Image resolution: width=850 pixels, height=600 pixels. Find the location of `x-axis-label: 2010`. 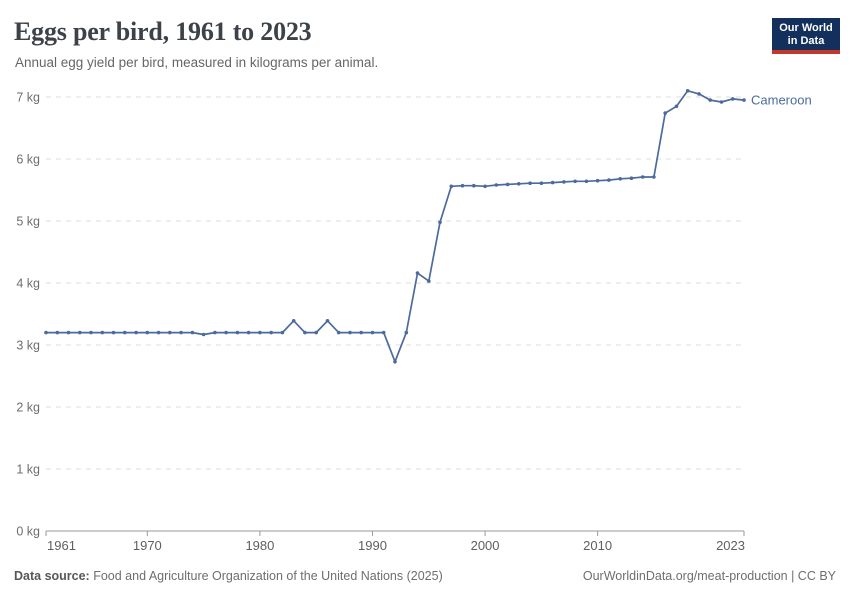

x-axis-label: 2010 is located at coordinates (597, 545).